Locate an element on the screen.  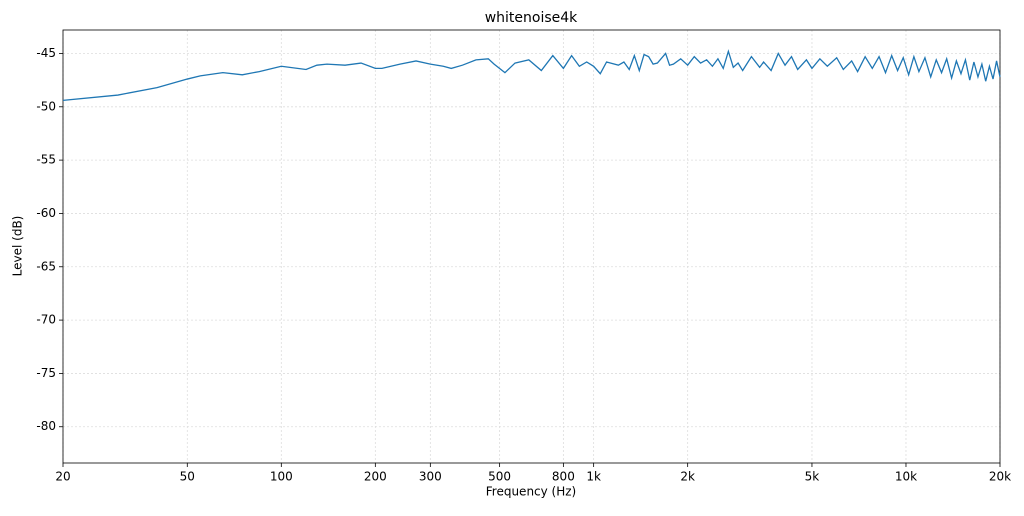
x-tick-label: 2k is located at coordinates (687, 477).